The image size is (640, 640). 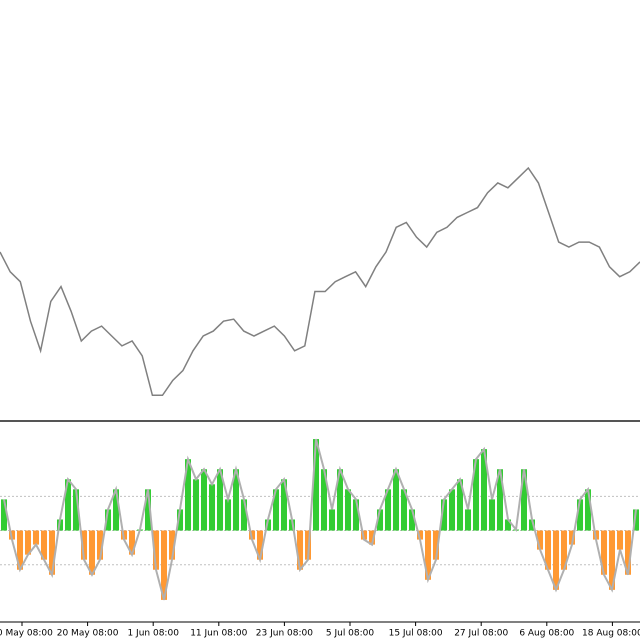 What do you see at coordinates (153, 634) in the screenshot?
I see `x-tick-label: 1 Jun 08:00` at bounding box center [153, 634].